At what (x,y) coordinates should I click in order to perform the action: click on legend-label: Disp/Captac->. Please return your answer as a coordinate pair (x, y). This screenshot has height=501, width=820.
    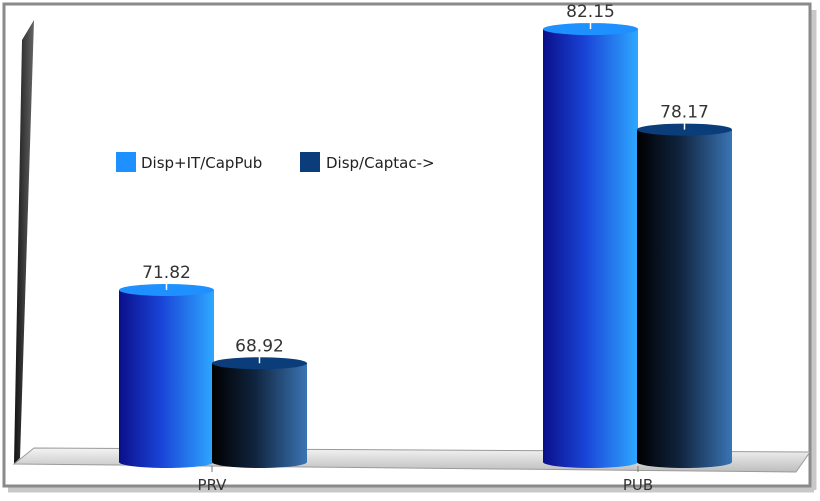
    Looking at the image, I should click on (380, 163).